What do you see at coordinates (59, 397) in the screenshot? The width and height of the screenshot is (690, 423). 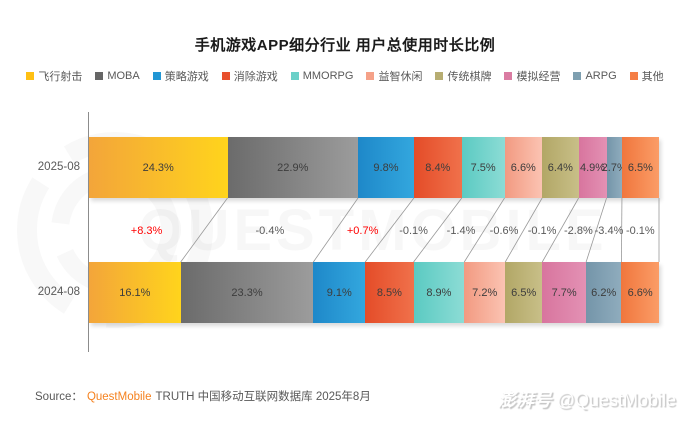 I see `source-prefix: Source：` at bounding box center [59, 397].